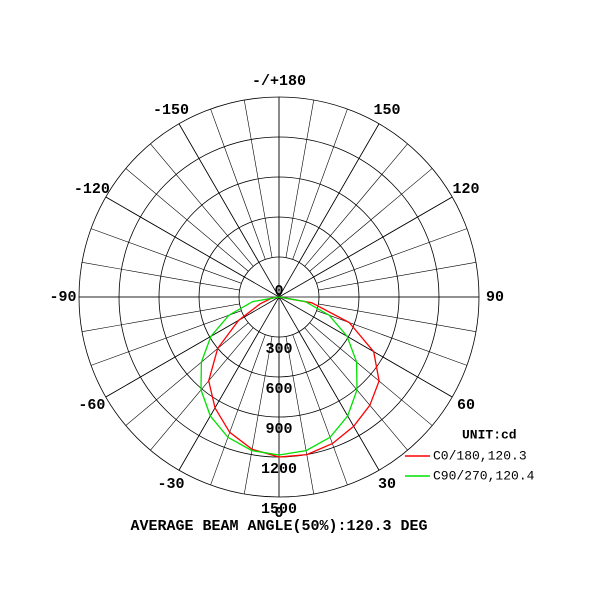 This screenshot has width=604, height=604. Describe the element at coordinates (279, 81) in the screenshot. I see `angle-tick-label: -/+180` at that location.